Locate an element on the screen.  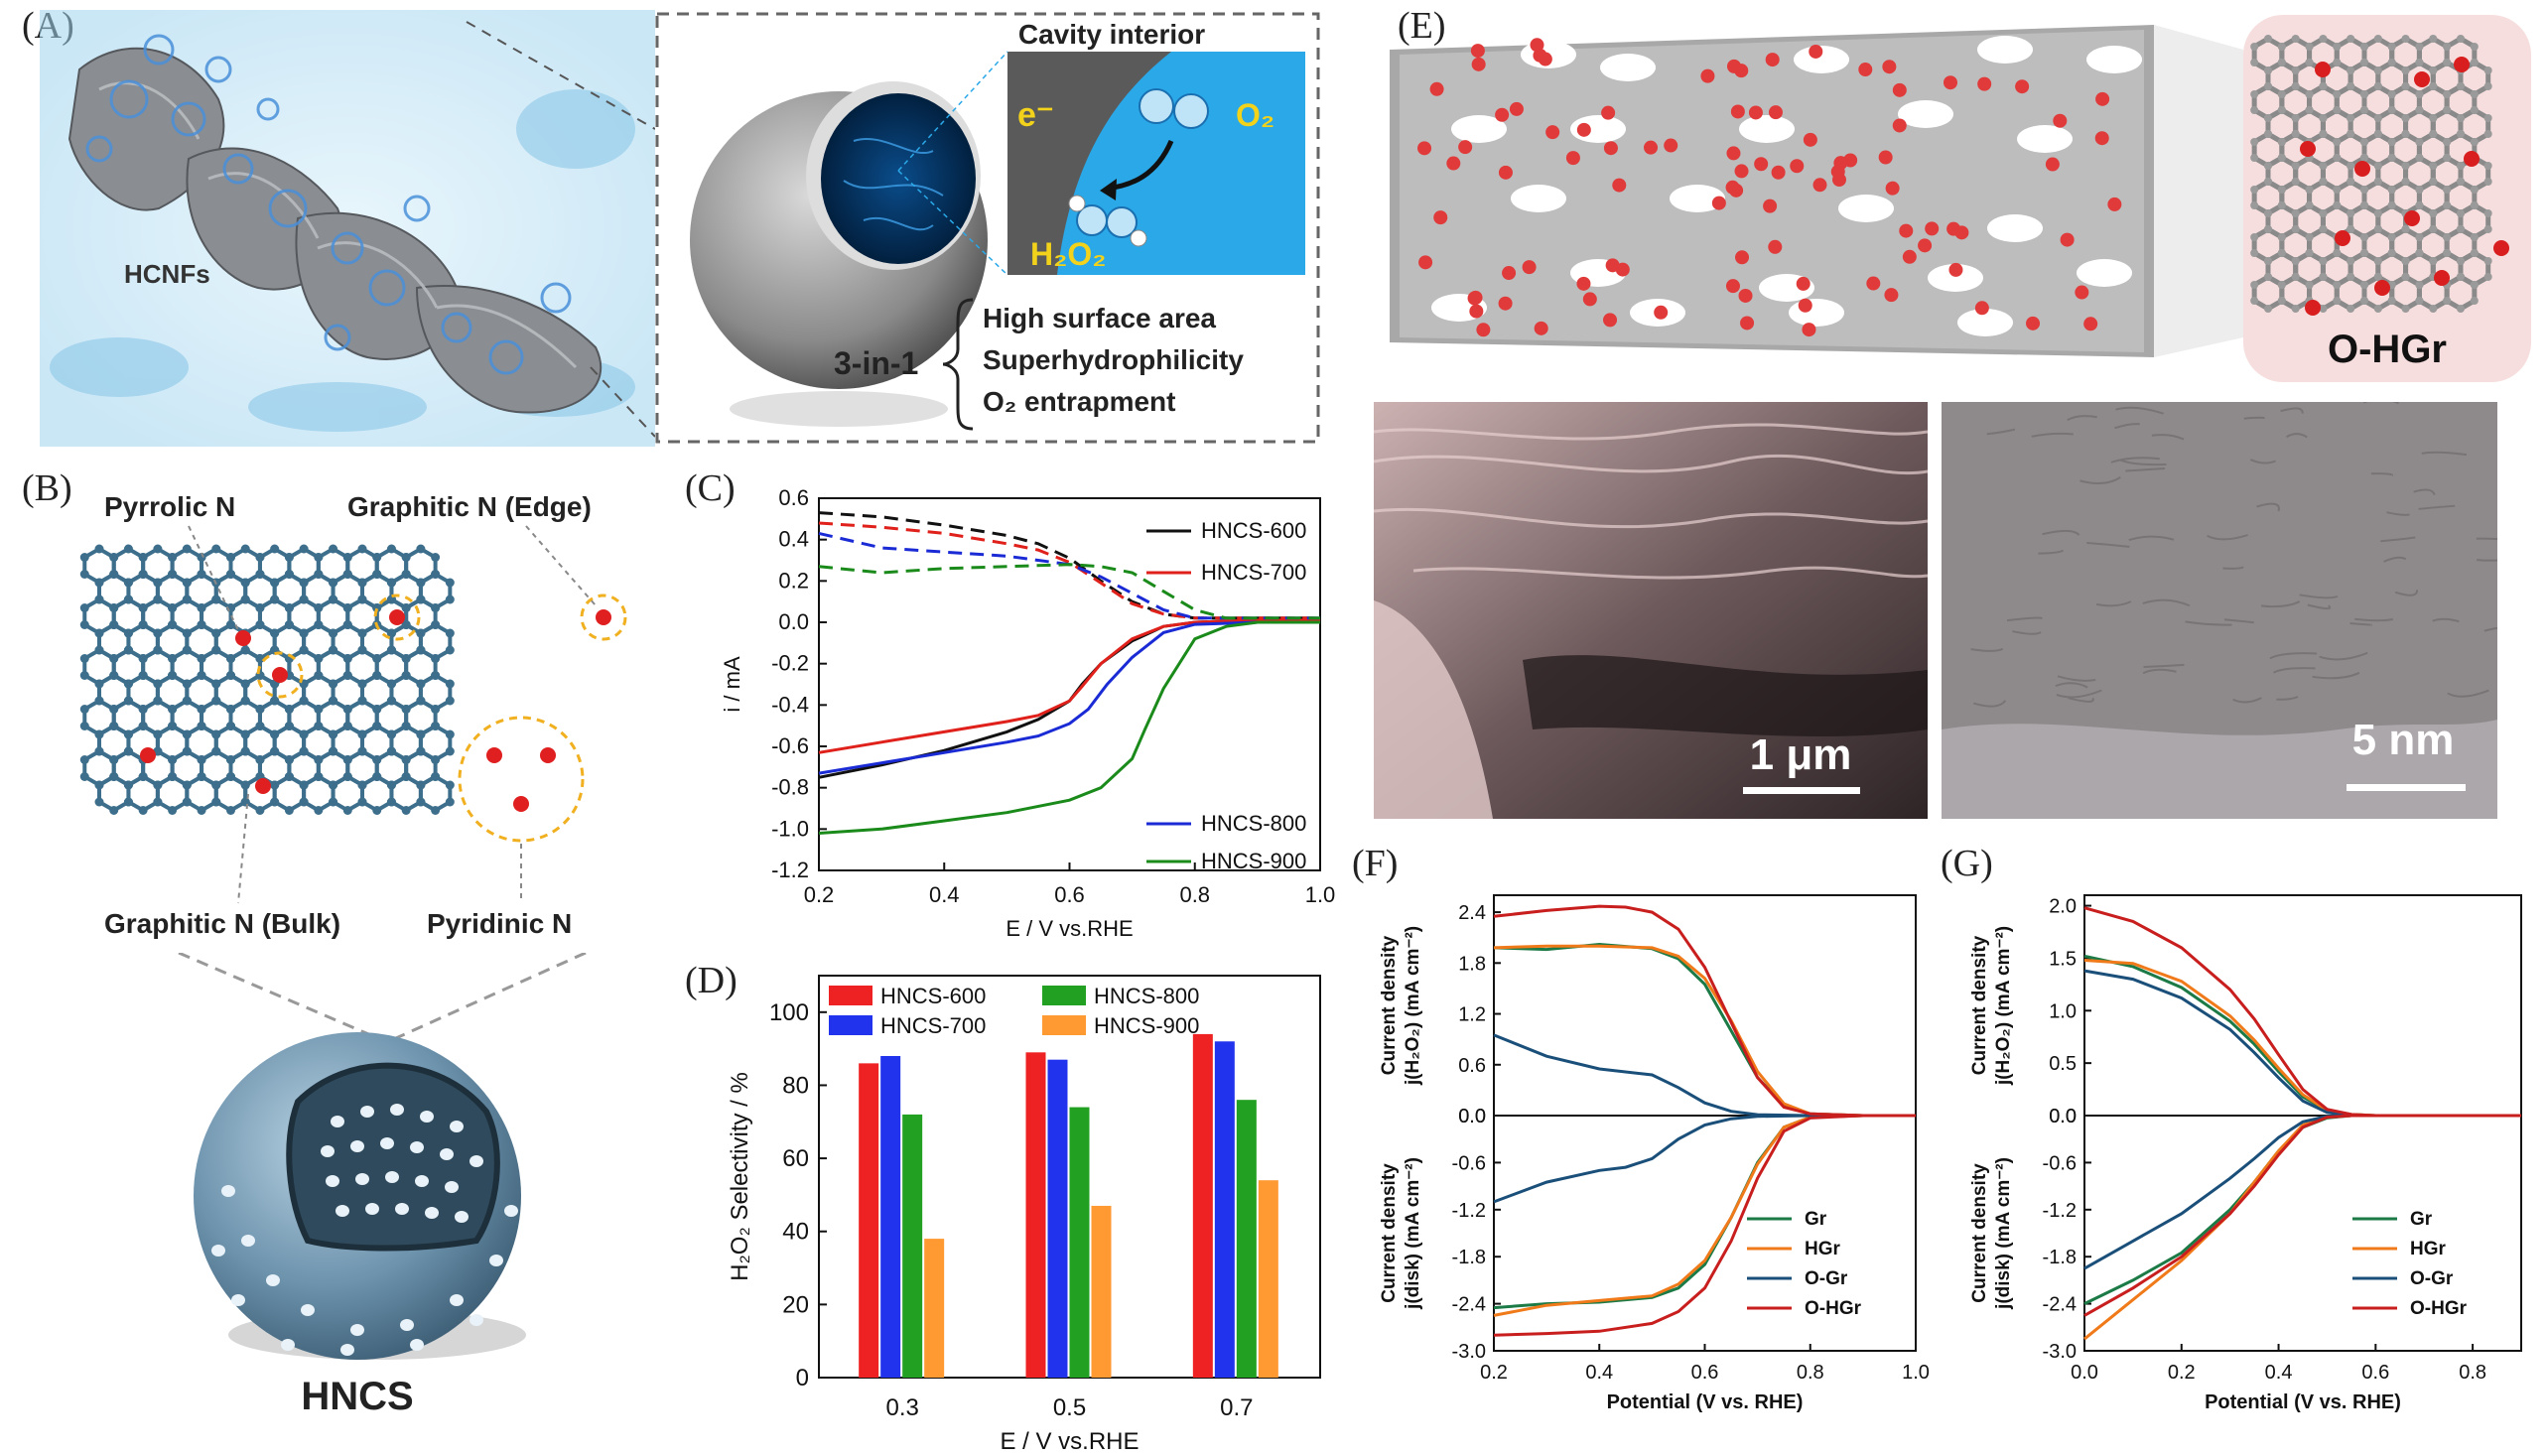
arrow-icon is located at coordinates (1108, 189).